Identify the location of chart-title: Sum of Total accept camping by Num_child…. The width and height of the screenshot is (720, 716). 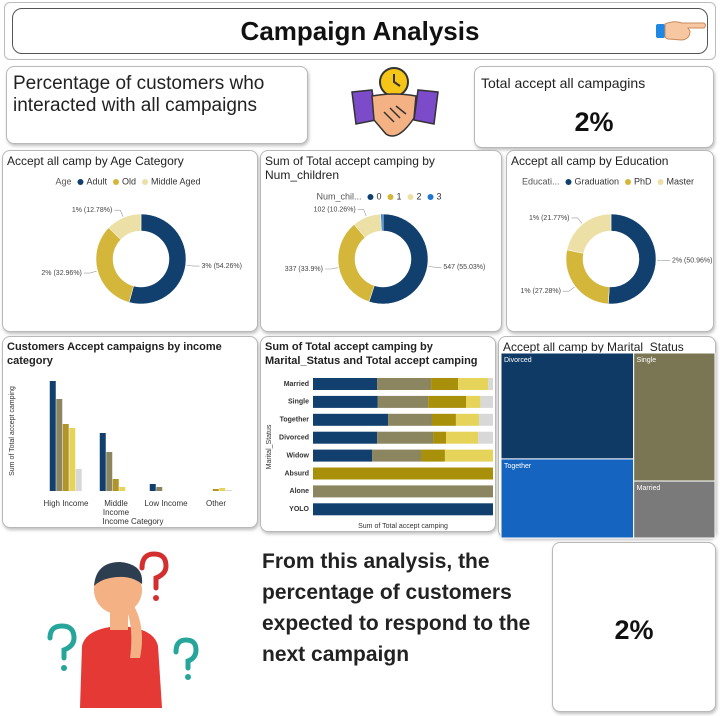
(350, 168).